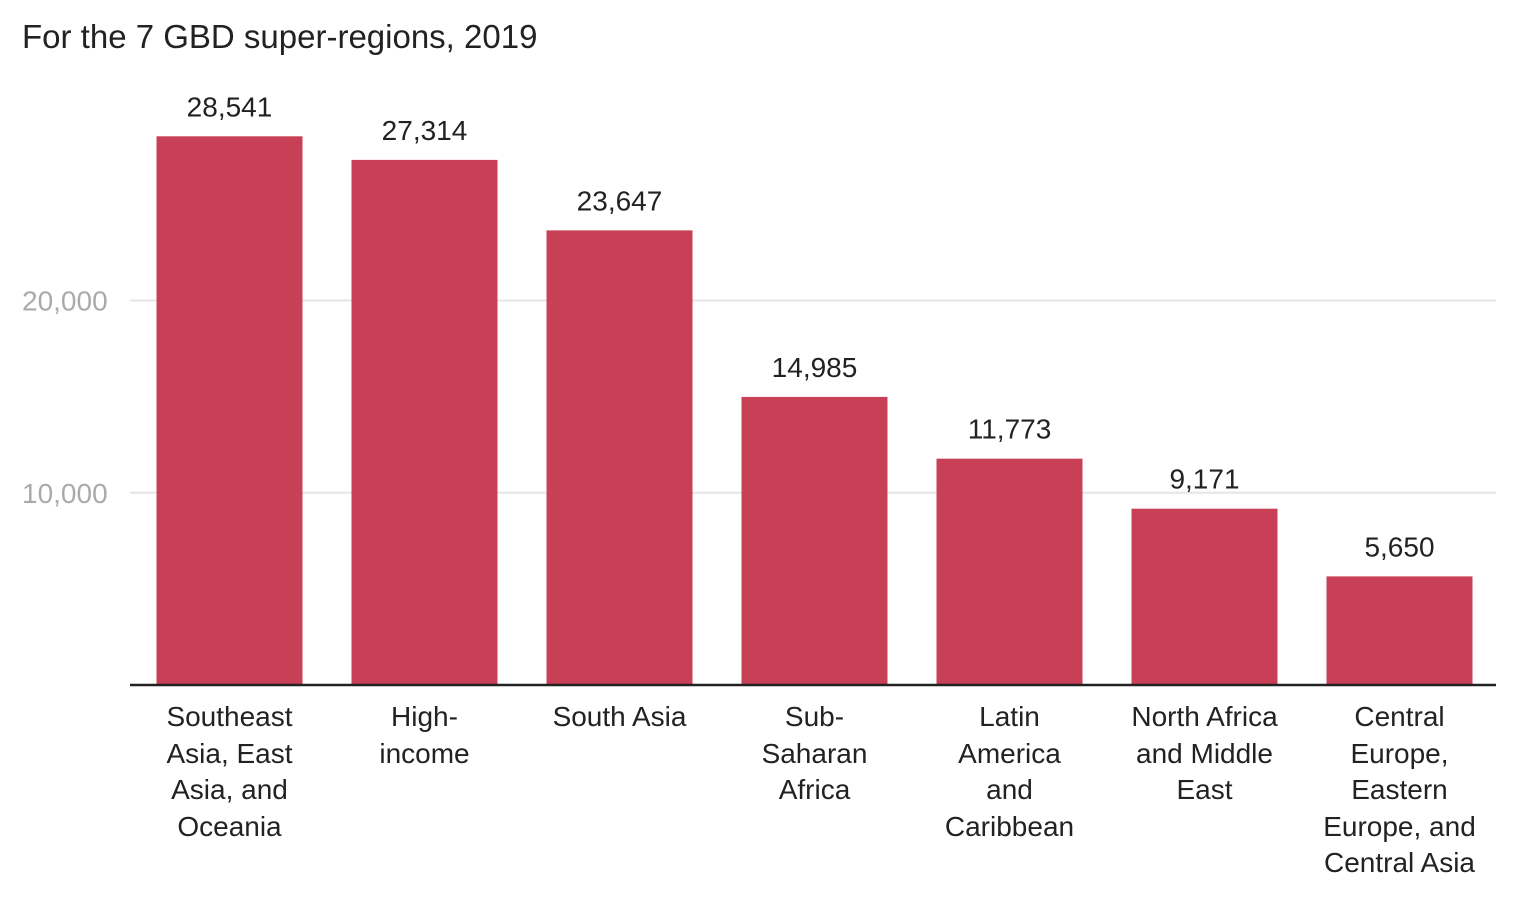  What do you see at coordinates (814, 716) in the screenshot?
I see `x-tick-label-line: Sub-` at bounding box center [814, 716].